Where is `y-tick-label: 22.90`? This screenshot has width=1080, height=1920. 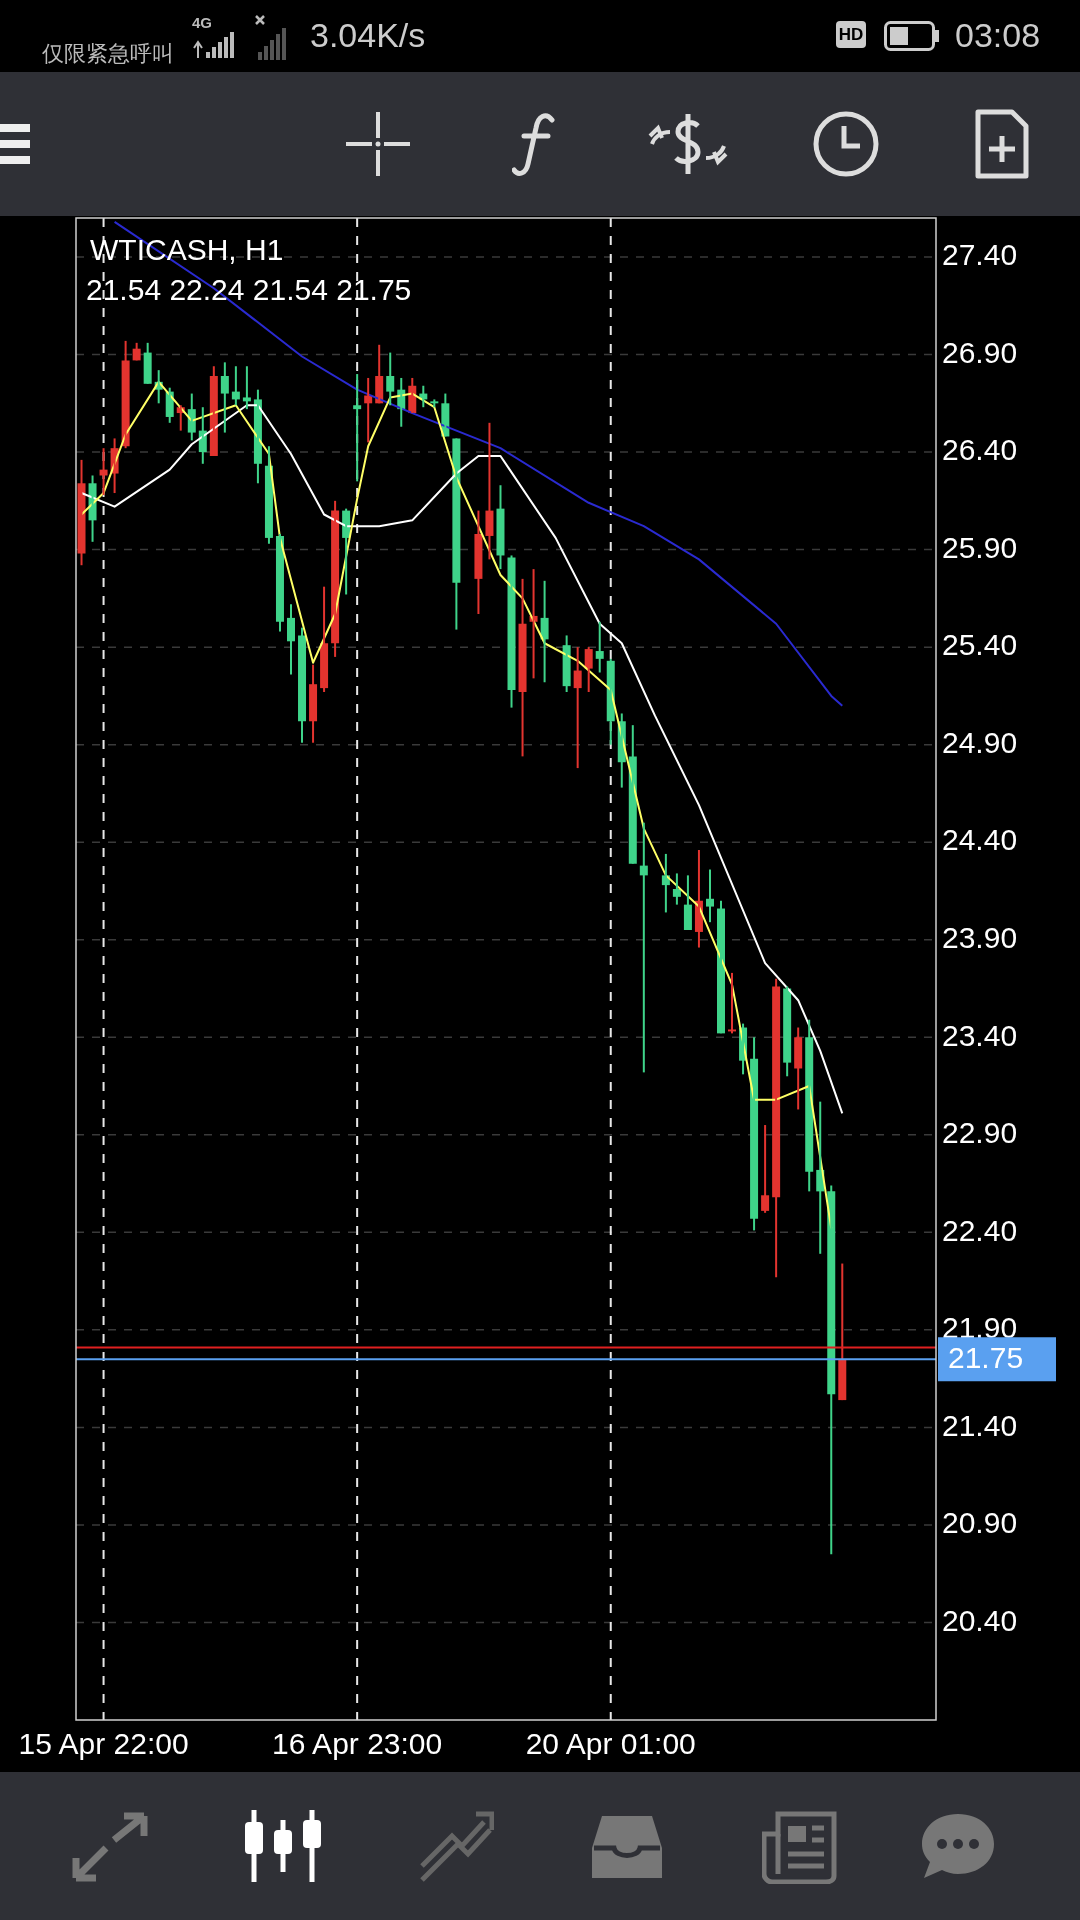 y-tick-label: 22.90 is located at coordinates (980, 1133).